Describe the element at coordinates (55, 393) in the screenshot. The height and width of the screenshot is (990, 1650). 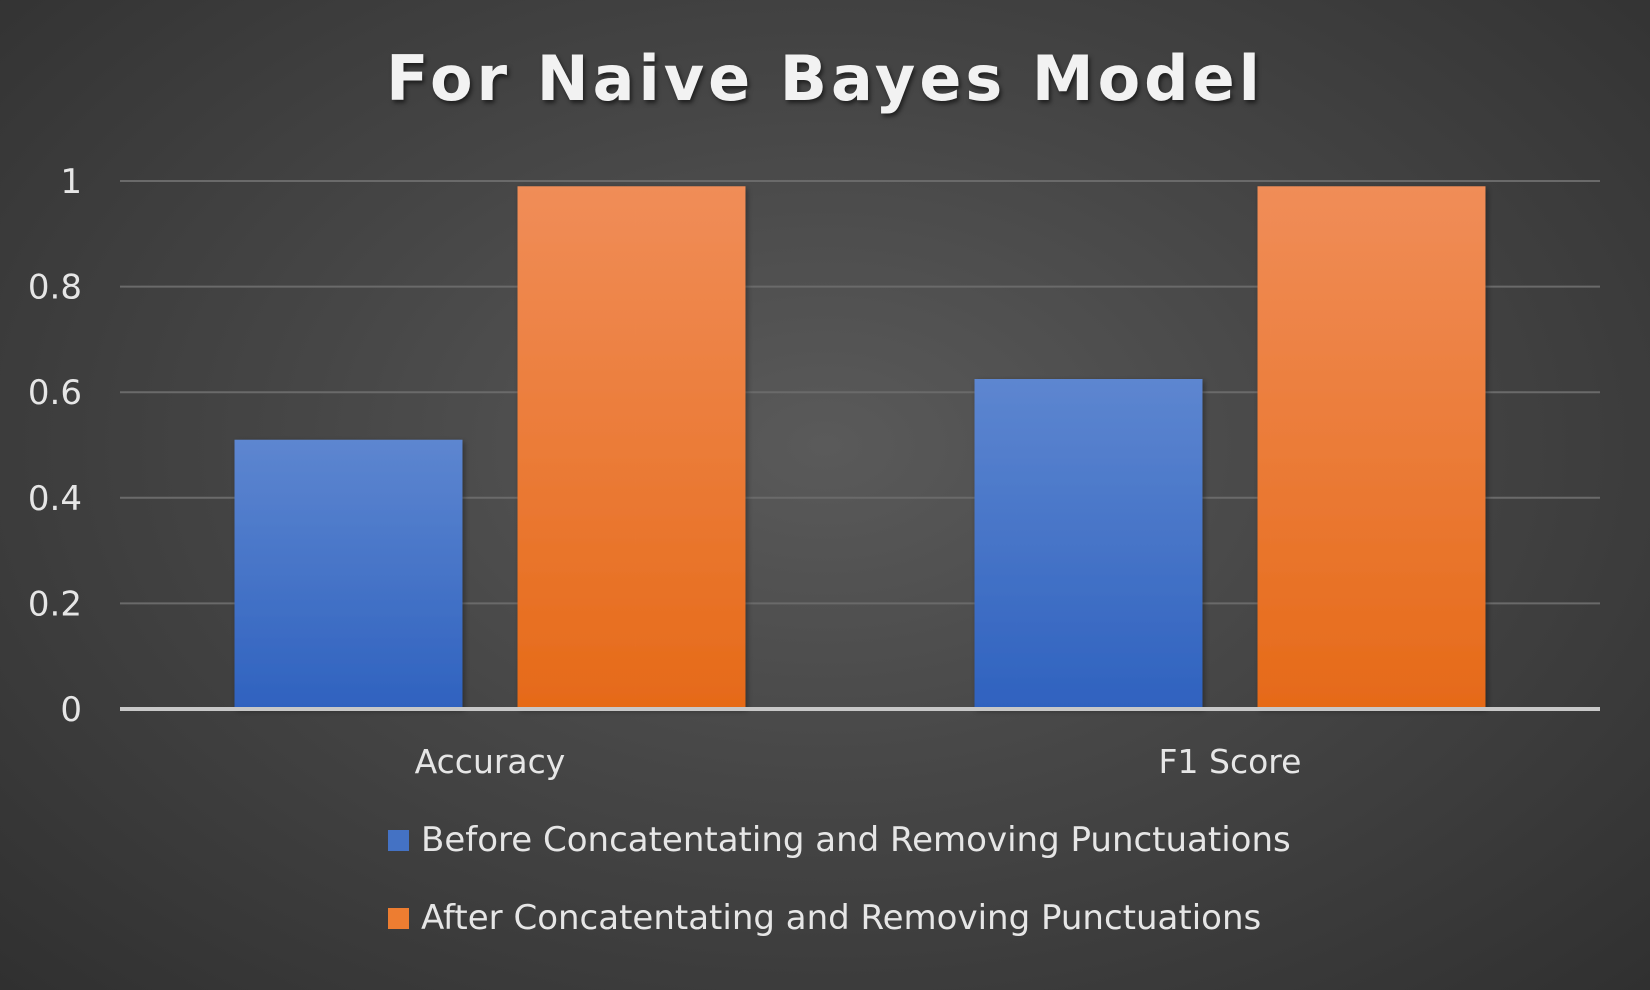
I see `y-tick-label: 0.6` at that location.